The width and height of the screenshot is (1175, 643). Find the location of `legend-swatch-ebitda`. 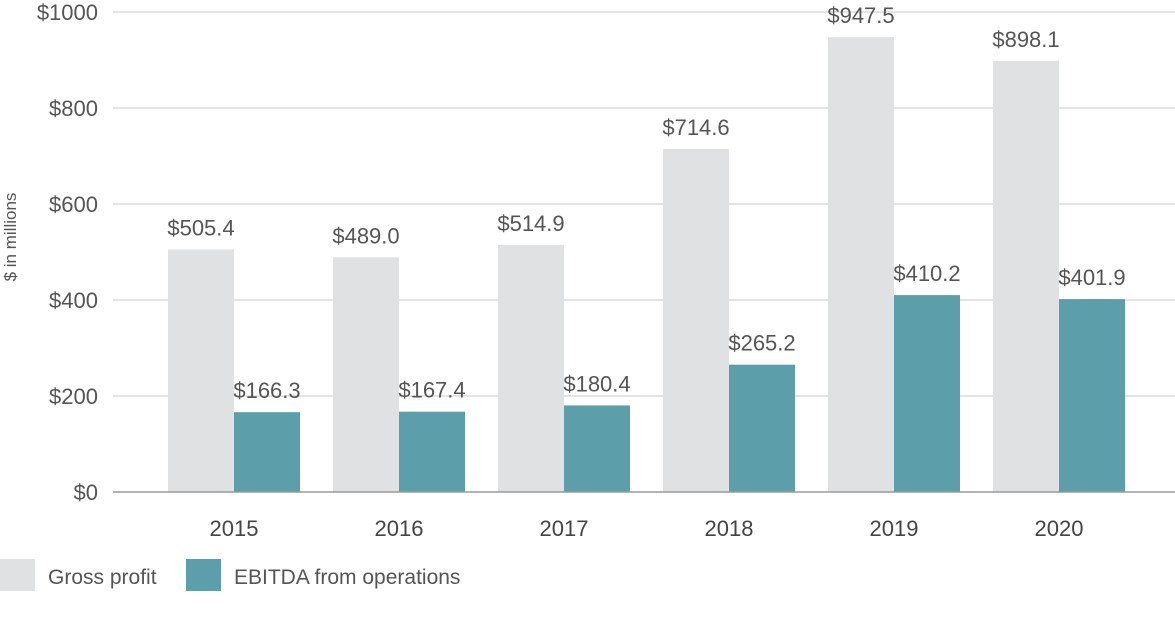

legend-swatch-ebitda is located at coordinates (203, 575).